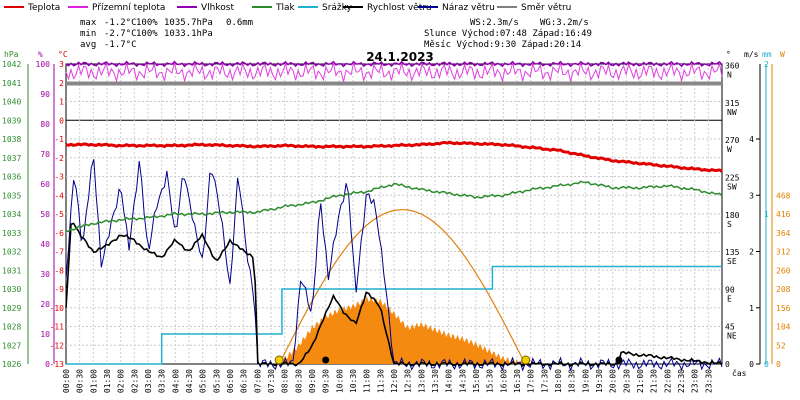  I want to click on percent-tick: 60, so click(45, 184).